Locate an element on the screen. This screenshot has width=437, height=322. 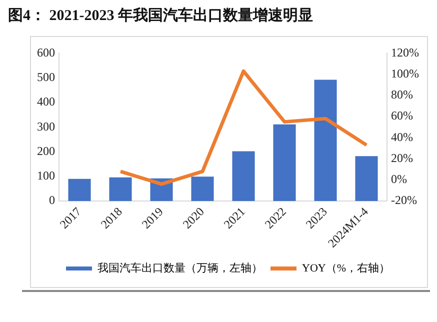
y2-tick-label: -20% is located at coordinates (404, 200).